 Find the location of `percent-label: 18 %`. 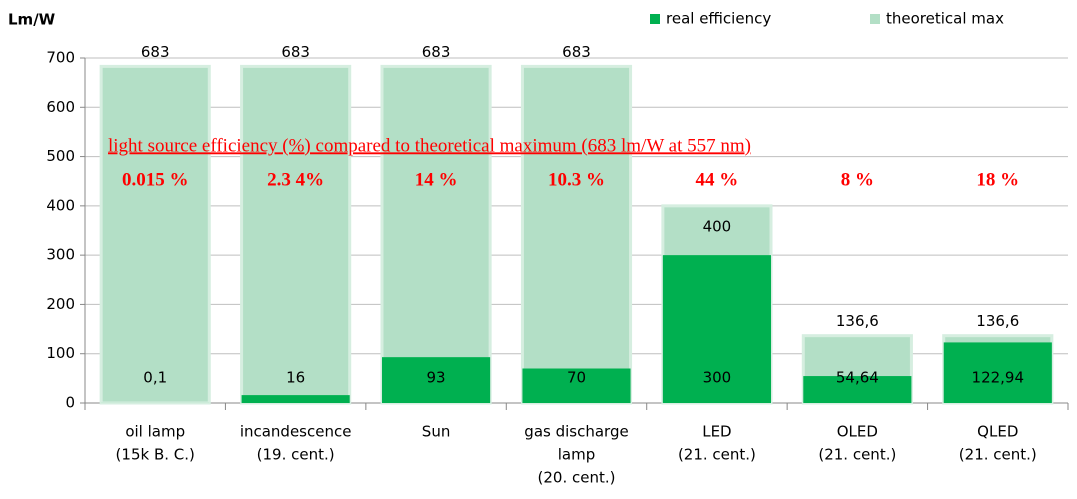

percent-label: 18 % is located at coordinates (997, 179).